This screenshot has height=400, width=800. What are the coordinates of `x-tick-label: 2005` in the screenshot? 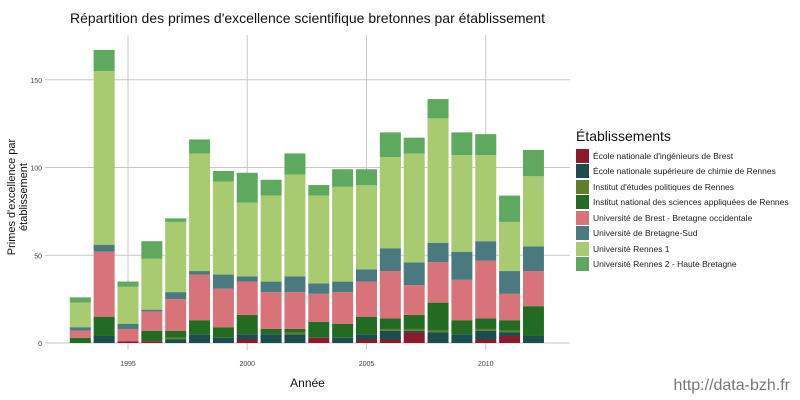 It's located at (367, 364).